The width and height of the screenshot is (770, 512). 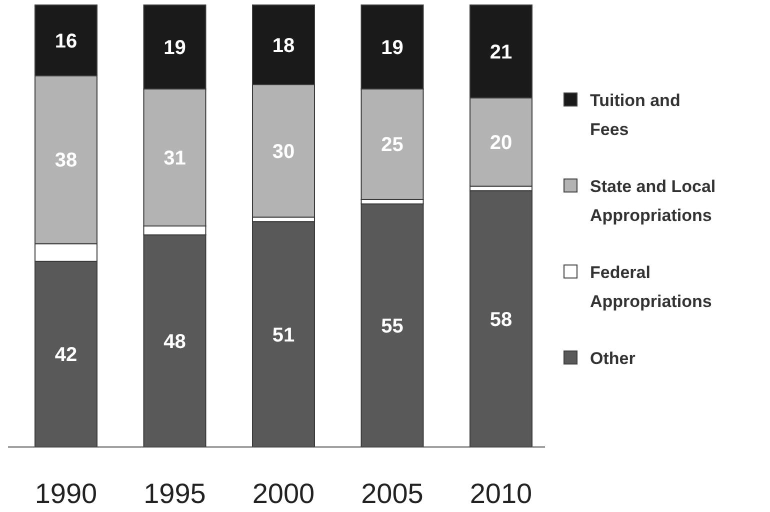 What do you see at coordinates (653, 201) in the screenshot?
I see `legend-label: State and Local Appropriations` at bounding box center [653, 201].